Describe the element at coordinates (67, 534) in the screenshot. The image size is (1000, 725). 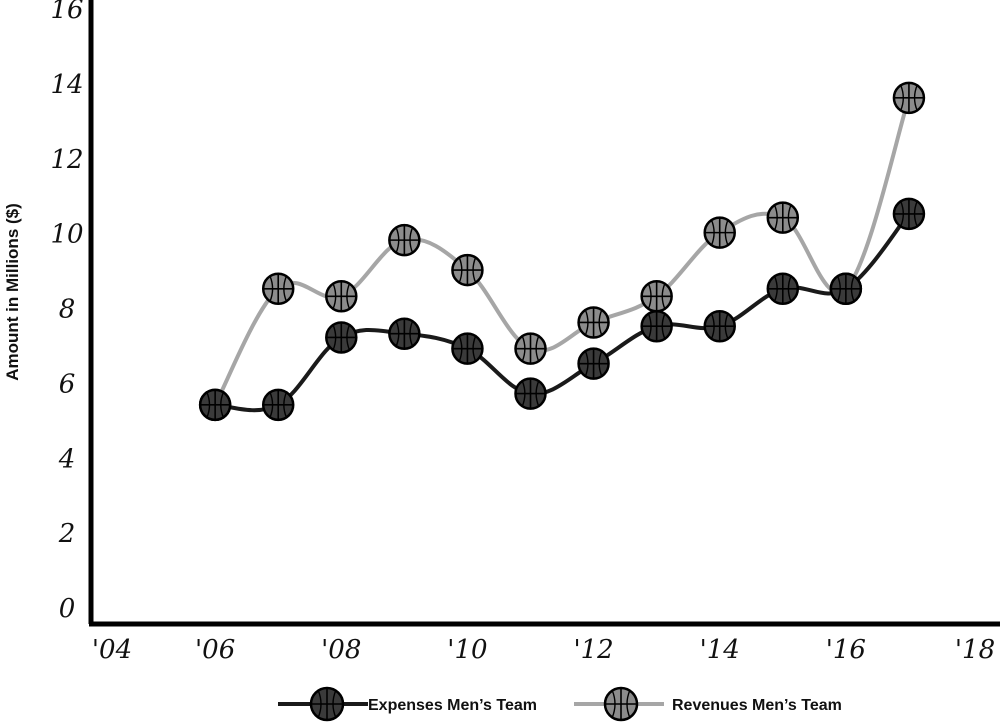
I see `y-tick-label: 2` at that location.